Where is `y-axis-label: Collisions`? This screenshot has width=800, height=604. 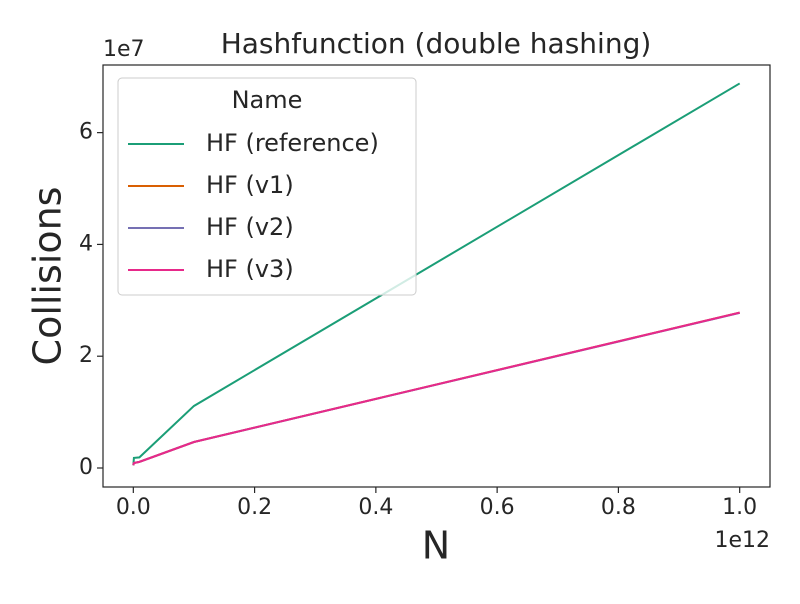
y-axis-label: Collisions is located at coordinates (48, 276).